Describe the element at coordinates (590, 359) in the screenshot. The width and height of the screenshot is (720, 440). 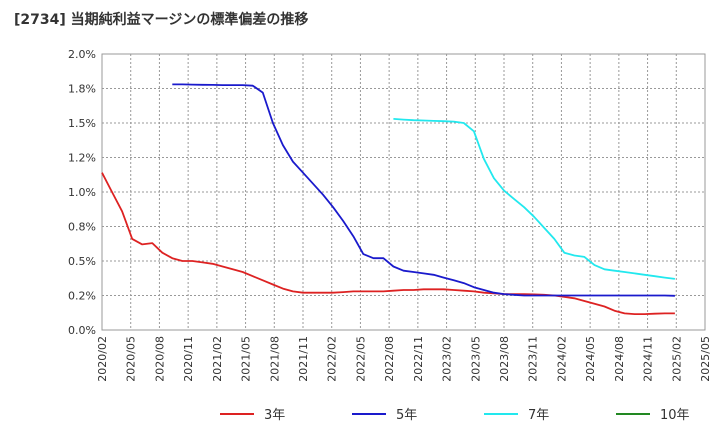
I see `x-tick-label: 2024/05` at that location.